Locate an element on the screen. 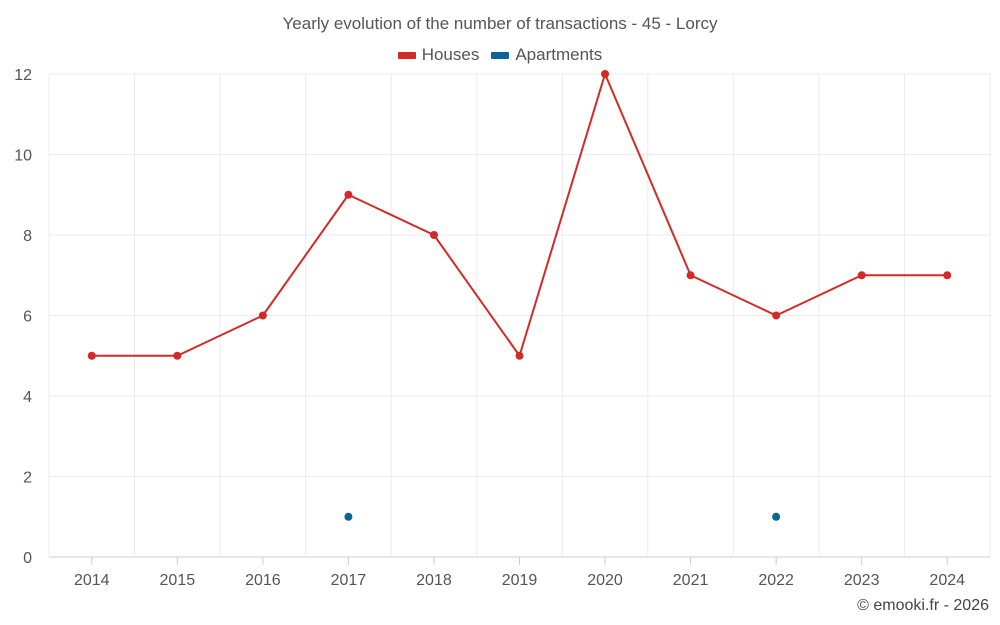 This screenshot has width=1000, height=625. x-tick-label: 2016 is located at coordinates (263, 580).